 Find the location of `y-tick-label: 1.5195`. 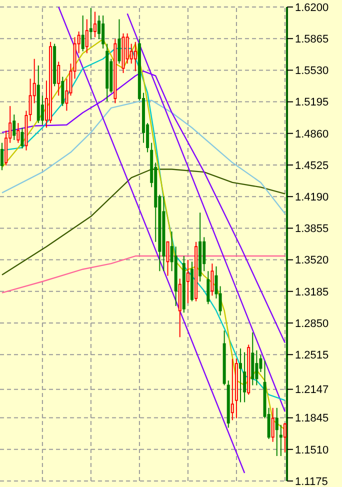

y-tick-label: 1.5195 is located at coordinates (312, 102).